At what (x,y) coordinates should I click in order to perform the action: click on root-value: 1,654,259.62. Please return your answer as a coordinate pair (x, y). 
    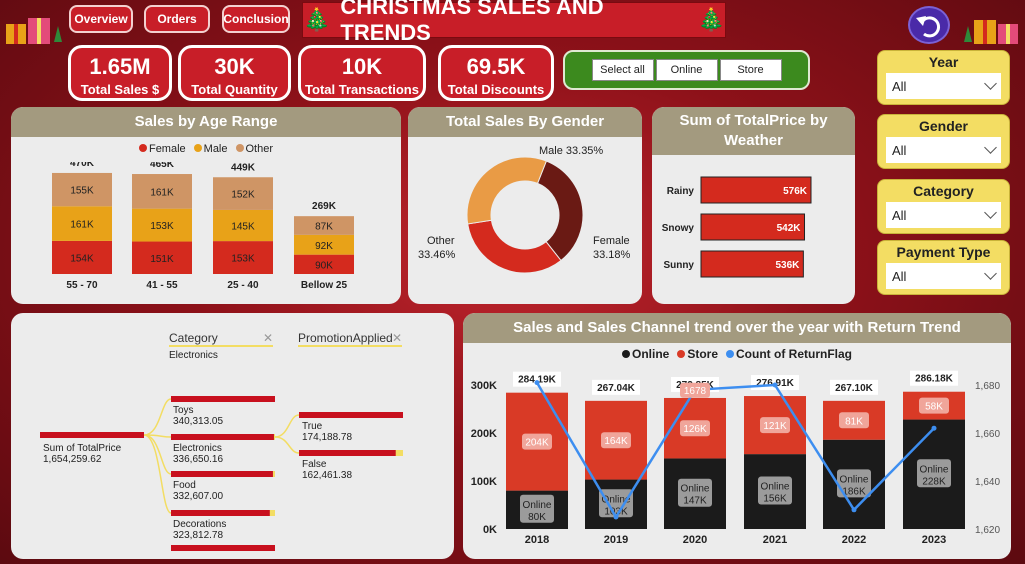
    Looking at the image, I should click on (72, 459).